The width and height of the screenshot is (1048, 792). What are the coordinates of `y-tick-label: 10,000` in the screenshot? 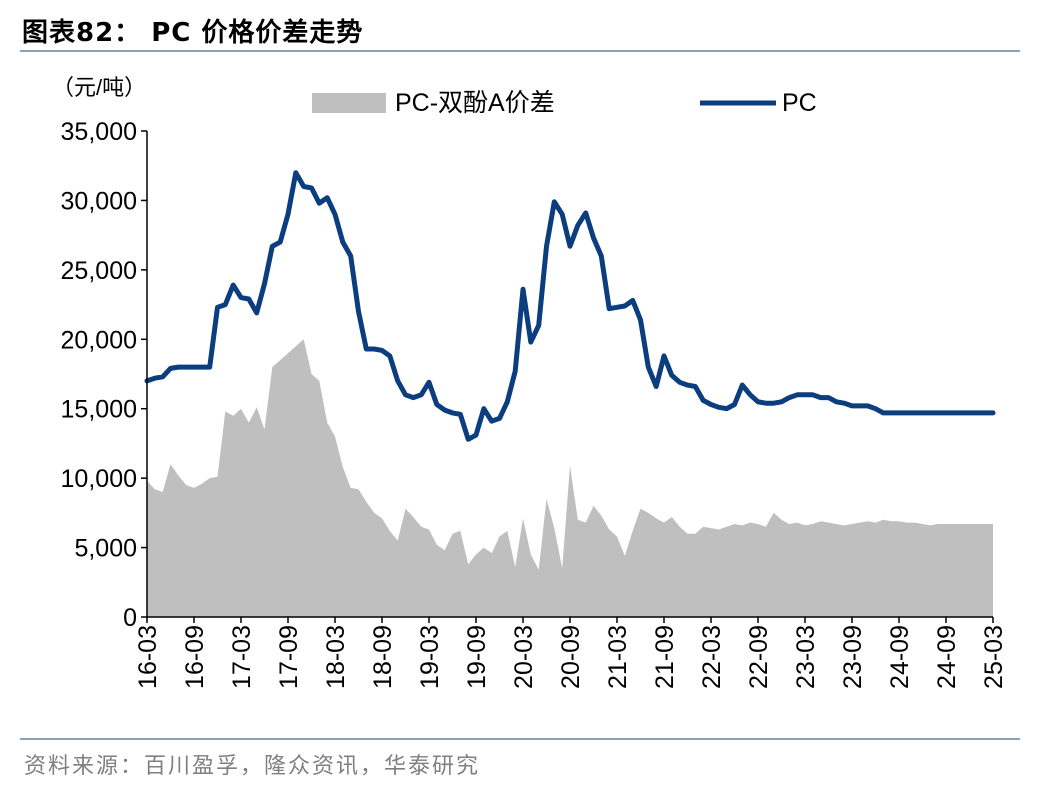 It's located at (99, 479).